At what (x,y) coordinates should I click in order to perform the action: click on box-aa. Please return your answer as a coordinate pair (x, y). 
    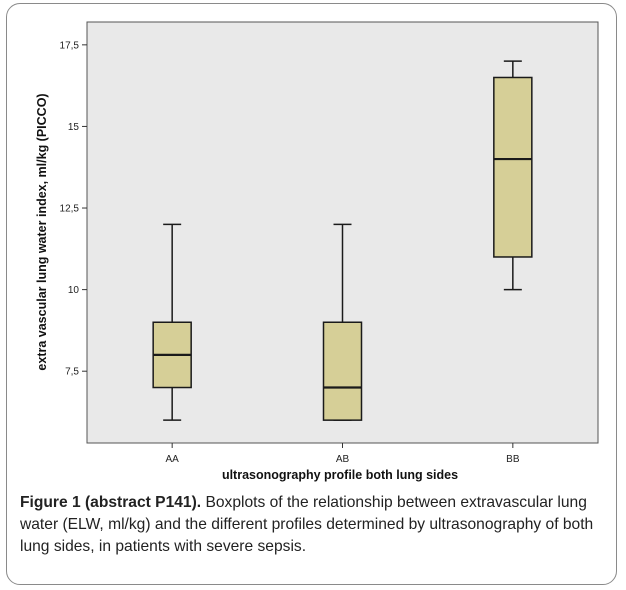
    Looking at the image, I should click on (172, 322).